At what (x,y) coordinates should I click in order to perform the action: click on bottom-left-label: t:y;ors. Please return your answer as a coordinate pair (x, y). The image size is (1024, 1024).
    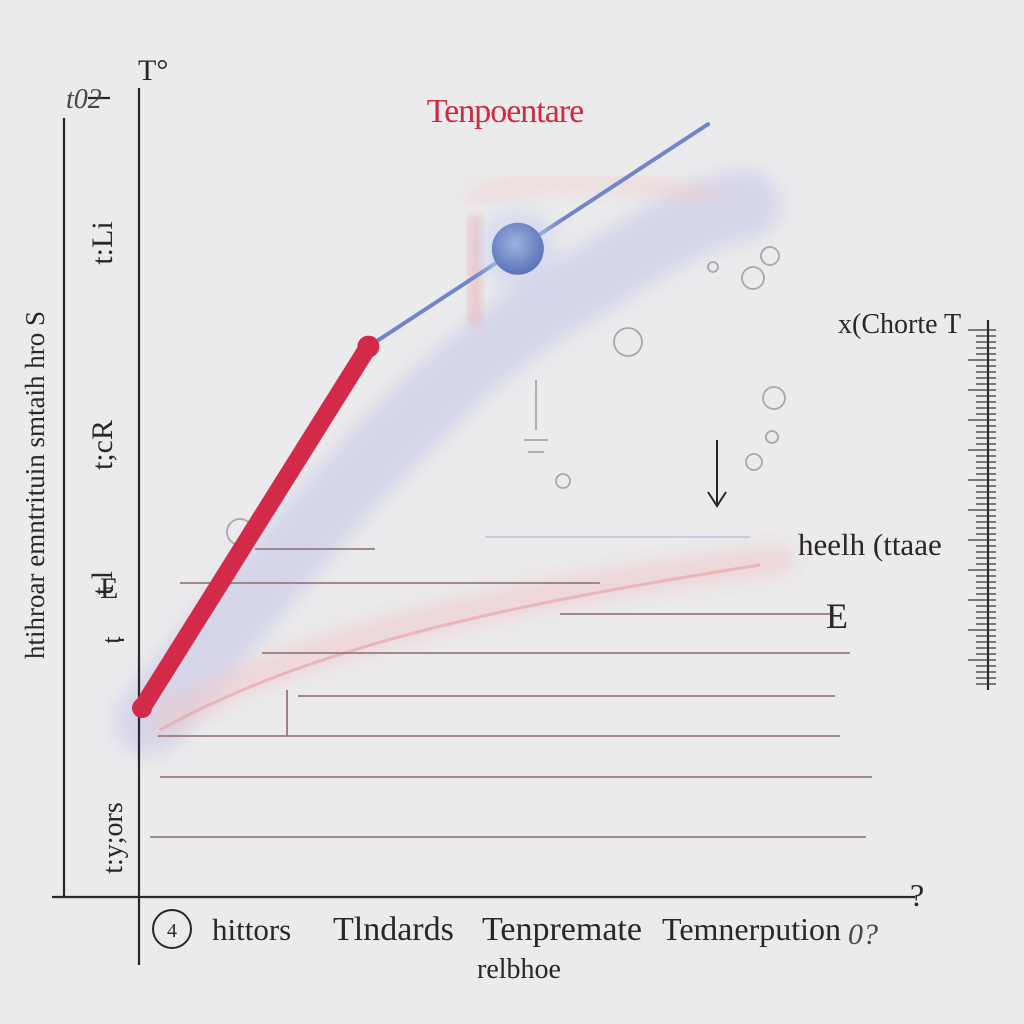
    Looking at the image, I should click on (113, 838).